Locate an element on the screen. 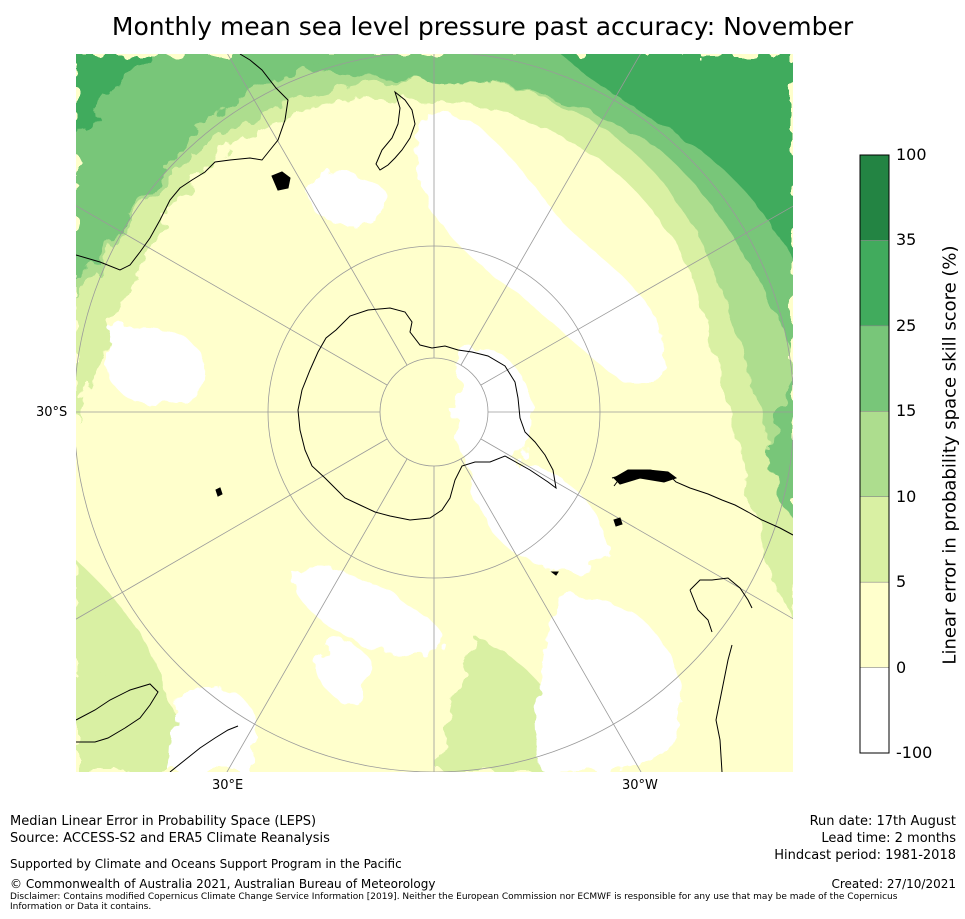  longitude-label-east: 30°E is located at coordinates (228, 785).